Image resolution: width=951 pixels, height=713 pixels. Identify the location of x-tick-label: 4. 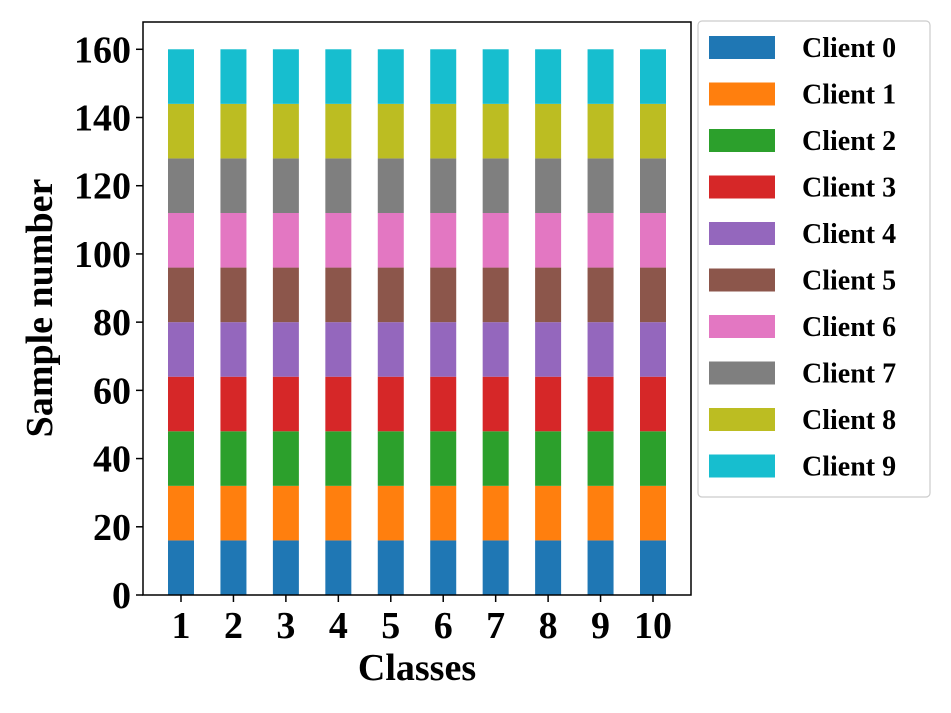
(338, 626).